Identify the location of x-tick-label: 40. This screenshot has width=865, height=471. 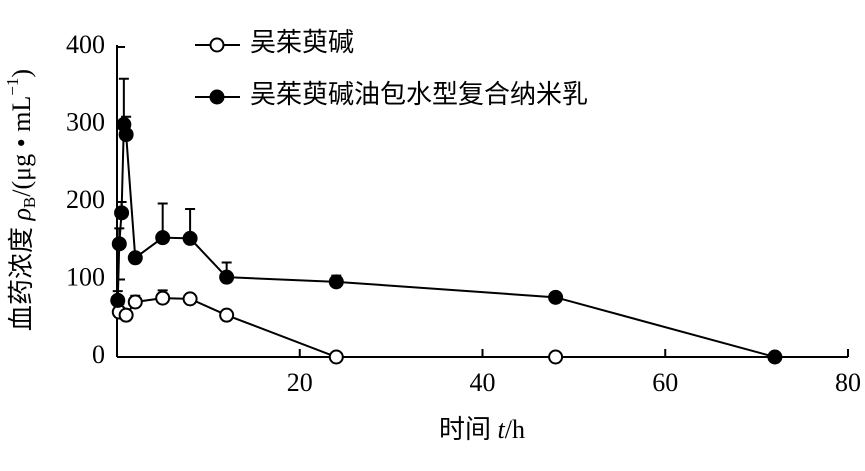
(483, 382).